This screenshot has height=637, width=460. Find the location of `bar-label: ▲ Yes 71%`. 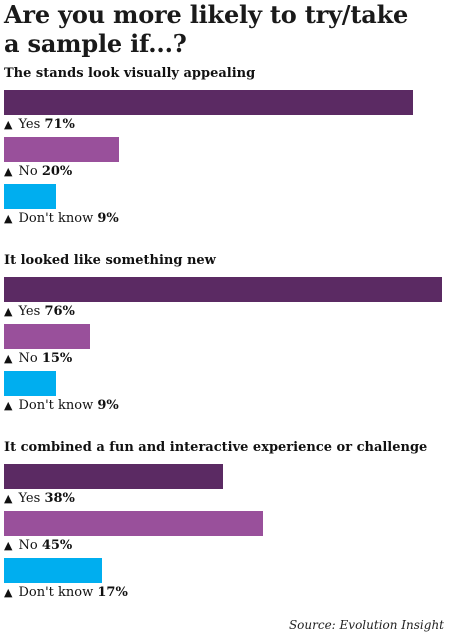

bar-label: ▲ Yes 71% is located at coordinates (39, 125).